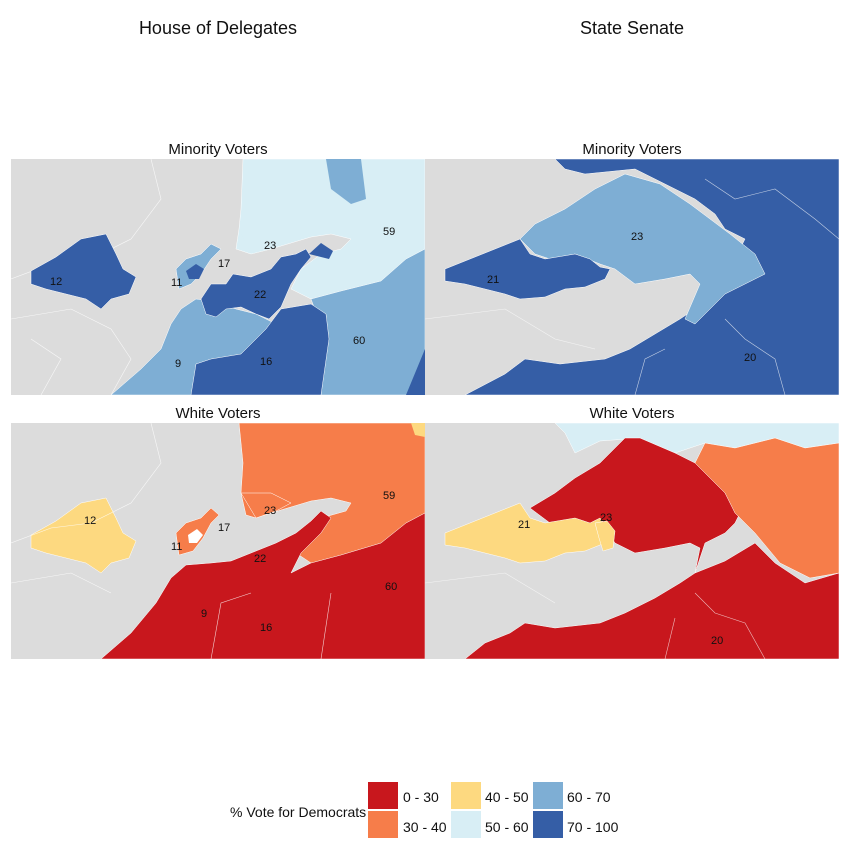 This screenshot has width=850, height=850. What do you see at coordinates (632, 28) in the screenshot?
I see `state-senate-title: State Senate` at bounding box center [632, 28].